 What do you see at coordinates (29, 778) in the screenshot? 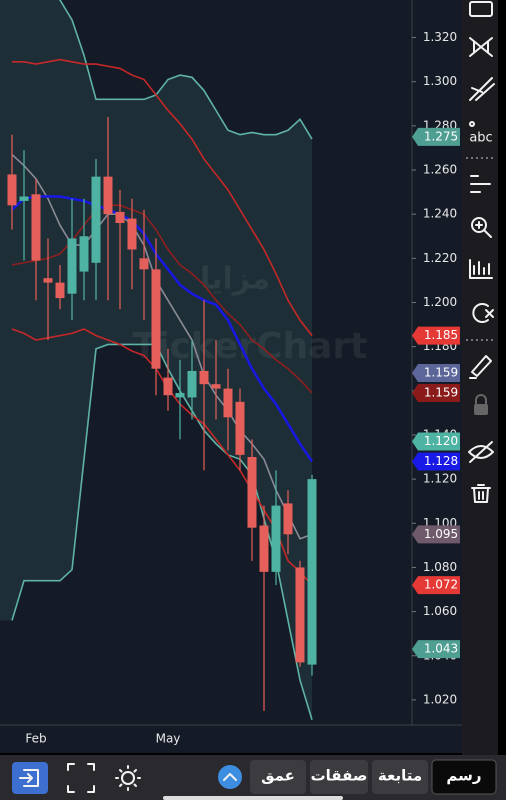
I see `exit-icon` at bounding box center [29, 778].